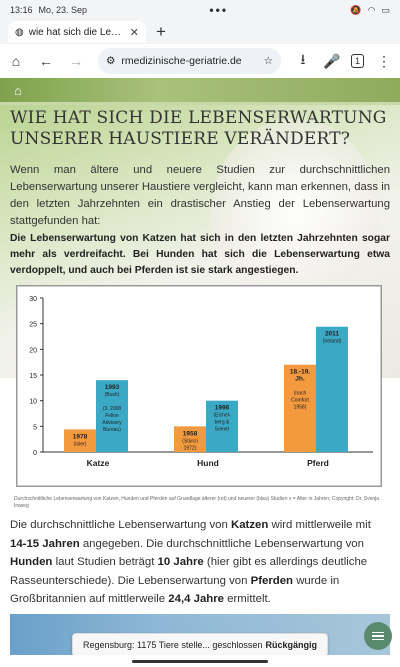 The width and height of the screenshot is (400, 667). Describe the element at coordinates (180, 562) in the screenshot. I see `body-hunden-years: 10 Jahre` at that location.